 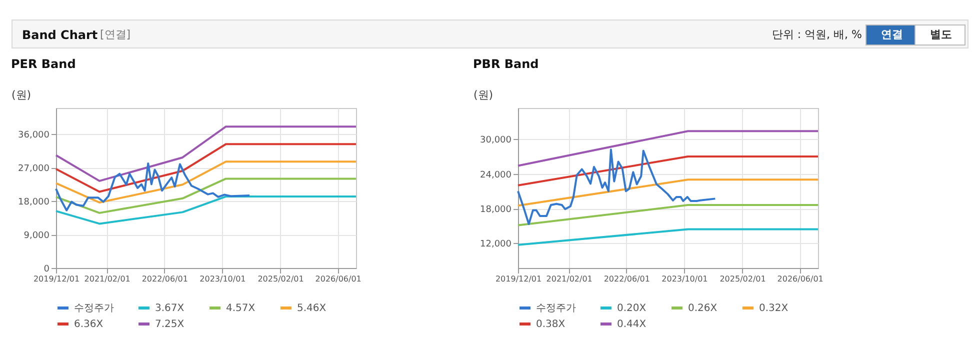 What do you see at coordinates (169, 324) in the screenshot?
I see `legend-label: 7.25X` at bounding box center [169, 324].